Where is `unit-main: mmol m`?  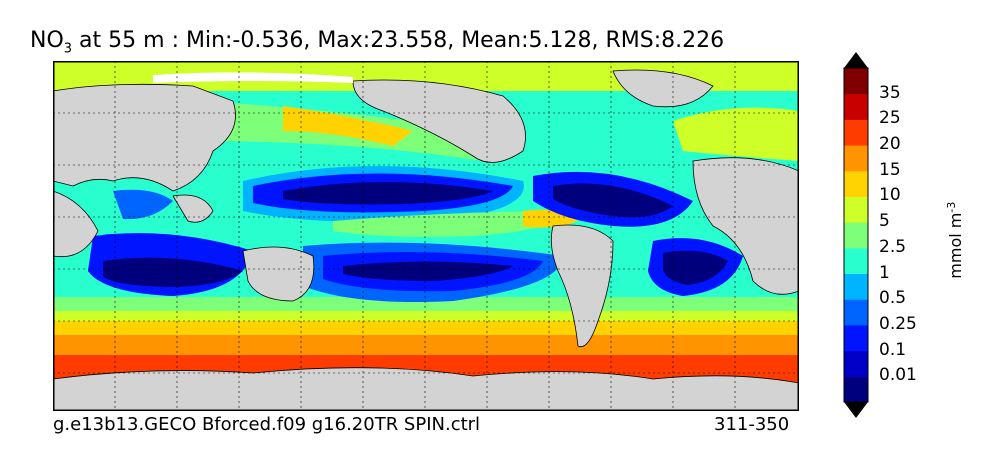 unit-main: mmol m is located at coordinates (956, 245).